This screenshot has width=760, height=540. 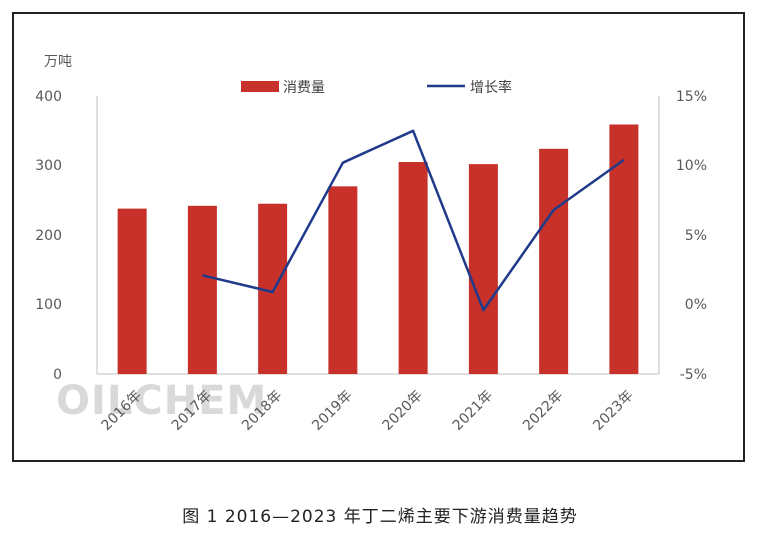 I want to click on figure-caption: 图 1 2016—2023 年丁二烯主要下游消费量趋势, so click(x=380, y=517).